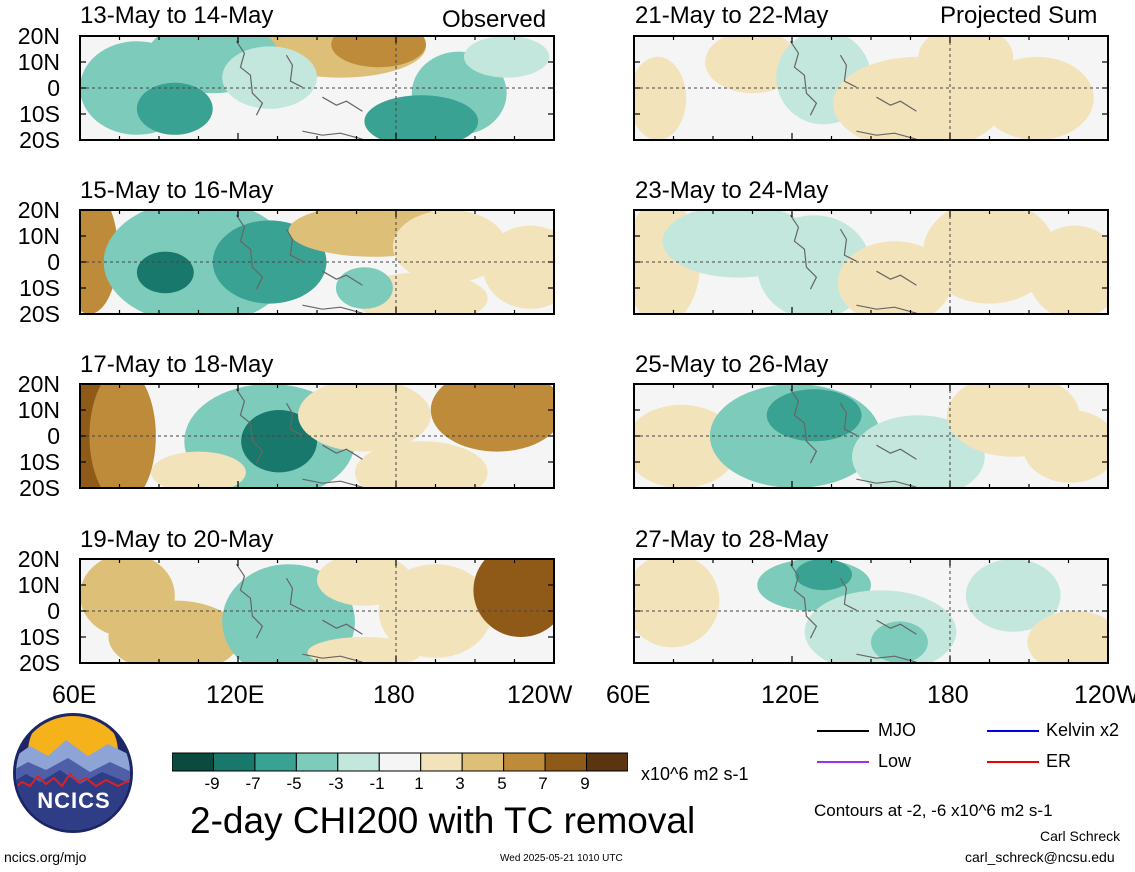  Describe the element at coordinates (933, 810) in the screenshot. I see `contour-note: Contours at -2, -6 x10^6 m2 s-1` at that location.